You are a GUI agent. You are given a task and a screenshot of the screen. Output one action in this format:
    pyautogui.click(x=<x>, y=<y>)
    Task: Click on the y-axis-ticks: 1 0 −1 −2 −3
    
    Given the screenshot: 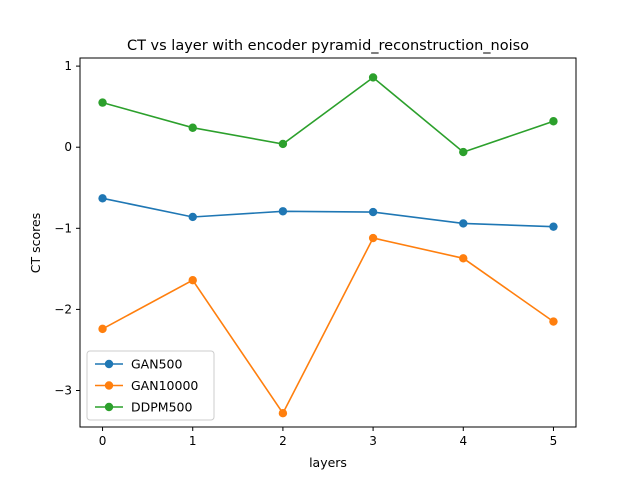 What is the action you would take?
    pyautogui.click(x=67, y=228)
    